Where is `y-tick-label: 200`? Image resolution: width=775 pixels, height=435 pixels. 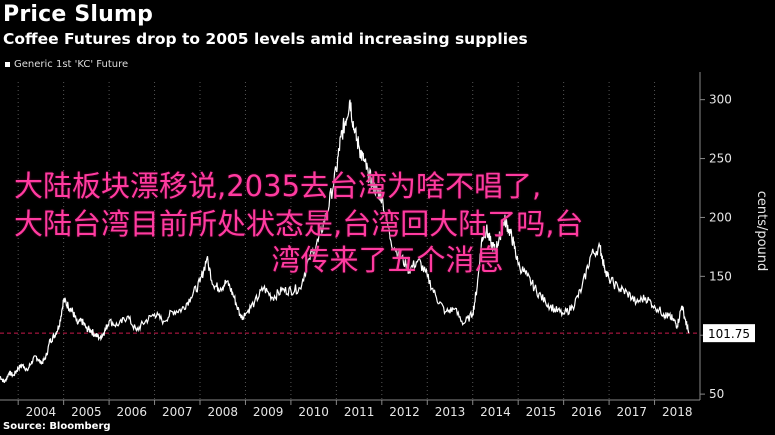 y-tick-label: 200 is located at coordinates (720, 217).